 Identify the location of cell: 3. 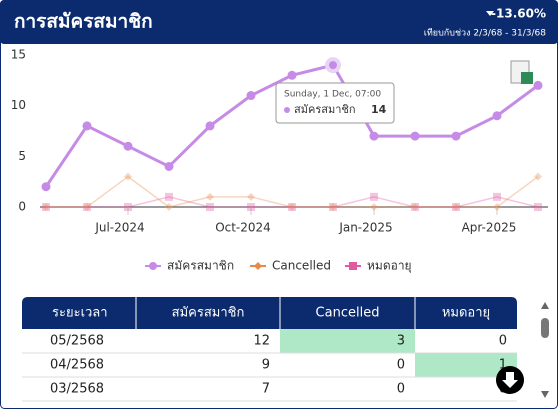
(401, 341).